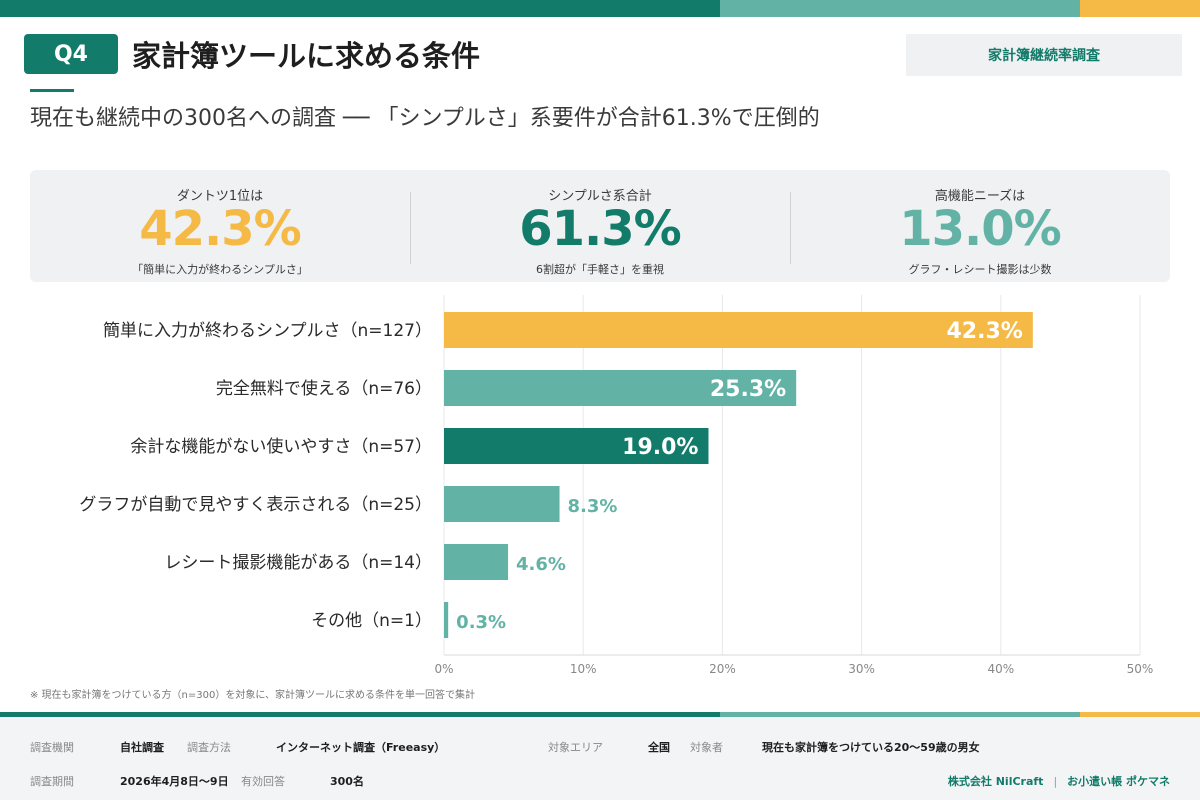  What do you see at coordinates (980, 269) in the screenshot?
I see `kpi-note: グラフ・レシート撮影は少数` at bounding box center [980, 269].